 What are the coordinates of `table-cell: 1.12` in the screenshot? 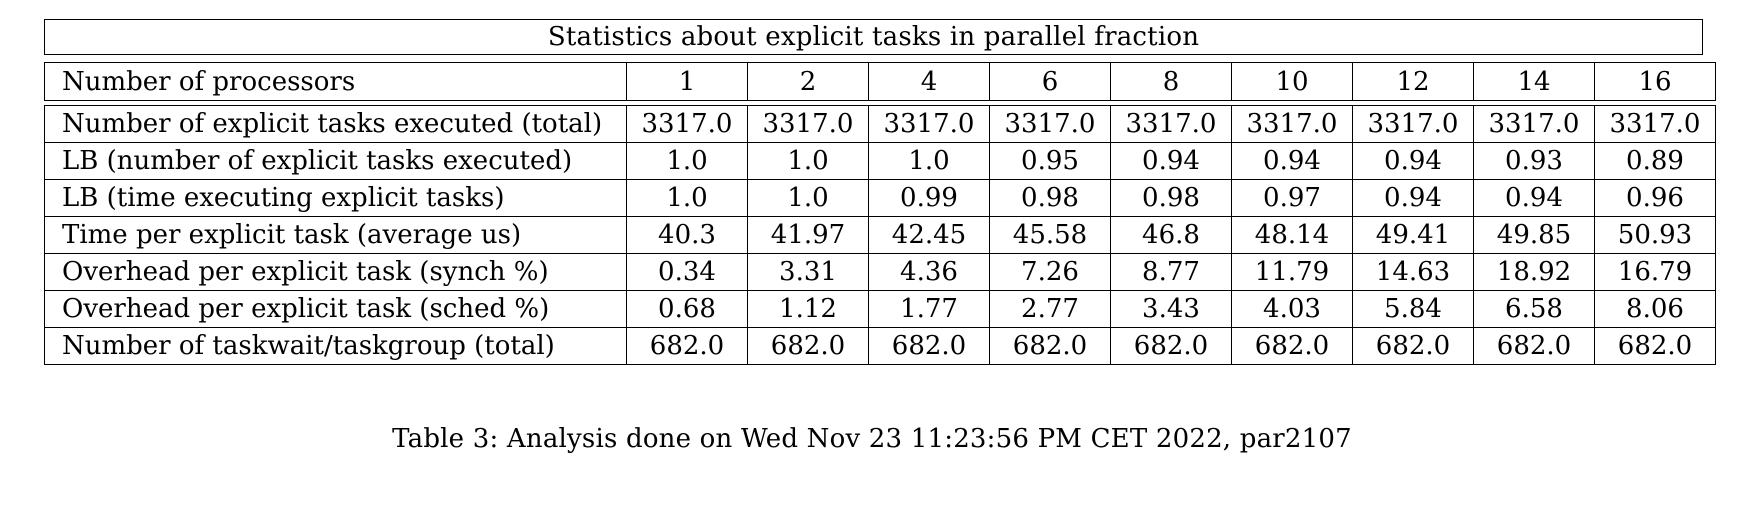 It's located at (808, 309).